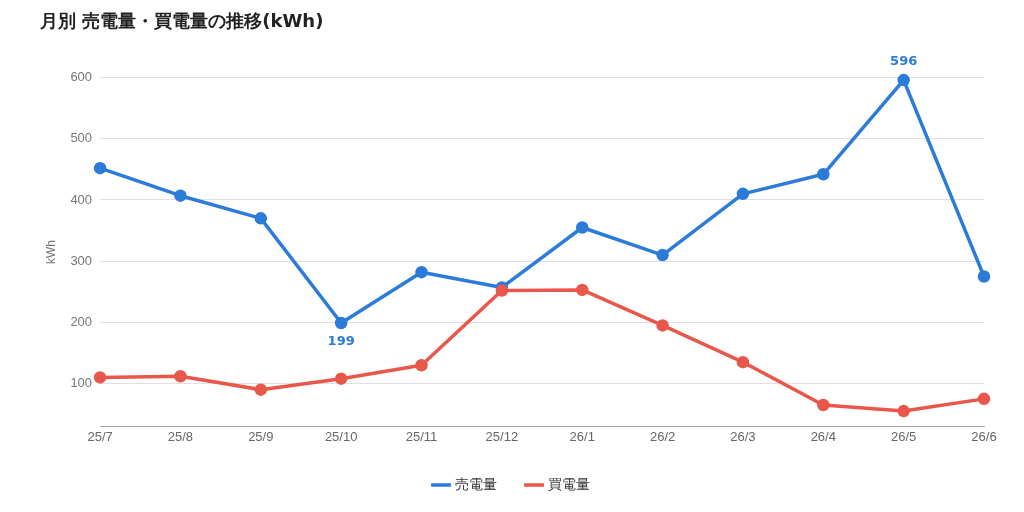 This screenshot has width=1024, height=512. What do you see at coordinates (81, 321) in the screenshot?
I see `y-tick-label: 200` at bounding box center [81, 321].